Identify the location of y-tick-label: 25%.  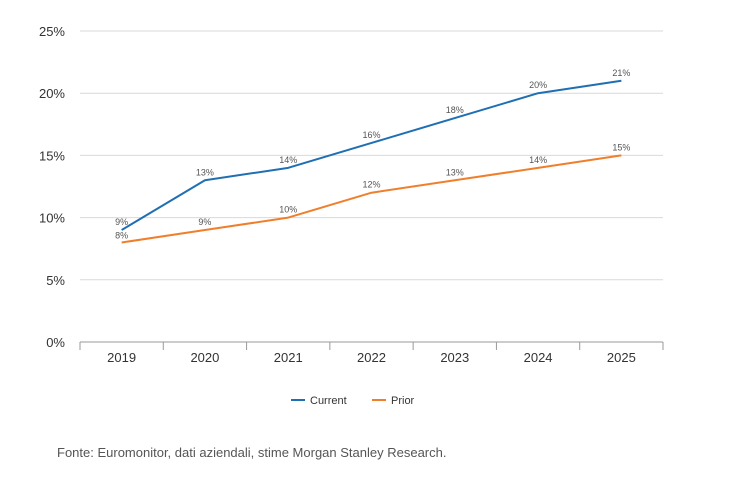
(52, 31).